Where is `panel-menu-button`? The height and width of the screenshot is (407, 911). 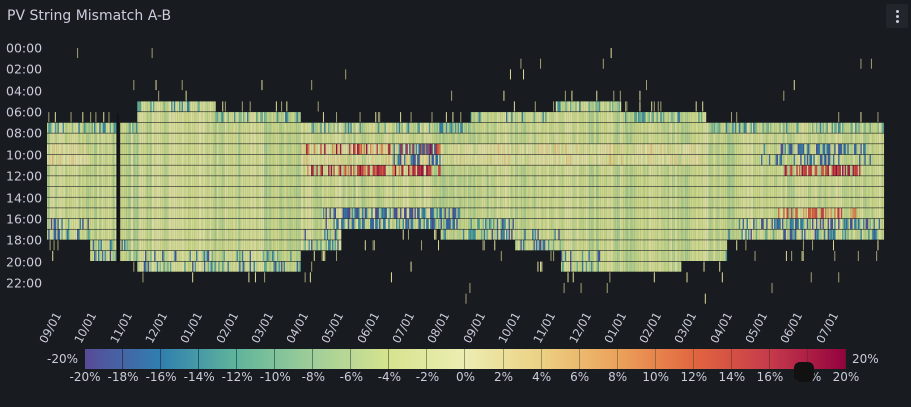
panel-menu-button is located at coordinates (897, 16).